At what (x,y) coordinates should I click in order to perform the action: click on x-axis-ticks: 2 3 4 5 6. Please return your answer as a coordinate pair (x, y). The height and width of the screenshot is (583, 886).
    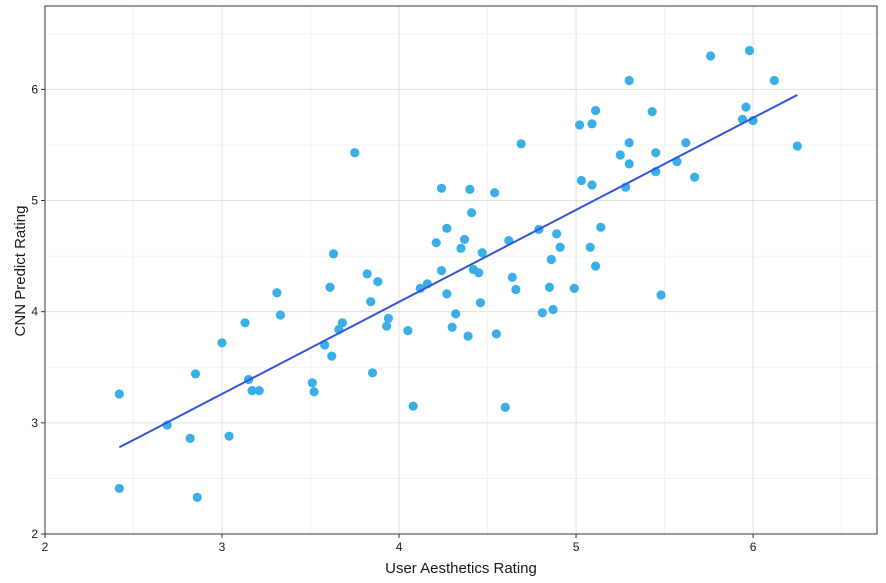
    Looking at the image, I should click on (399, 544).